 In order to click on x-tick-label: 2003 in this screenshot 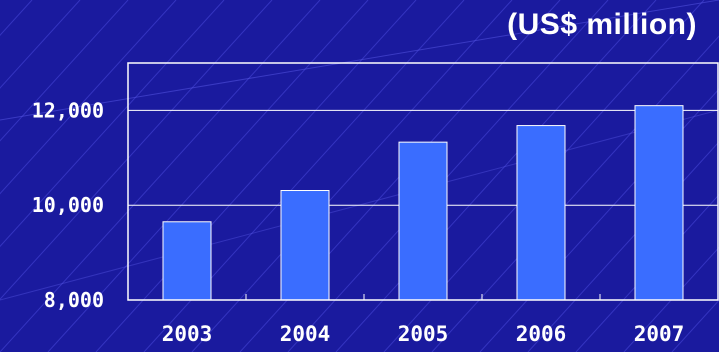, I will do `click(187, 334)`.